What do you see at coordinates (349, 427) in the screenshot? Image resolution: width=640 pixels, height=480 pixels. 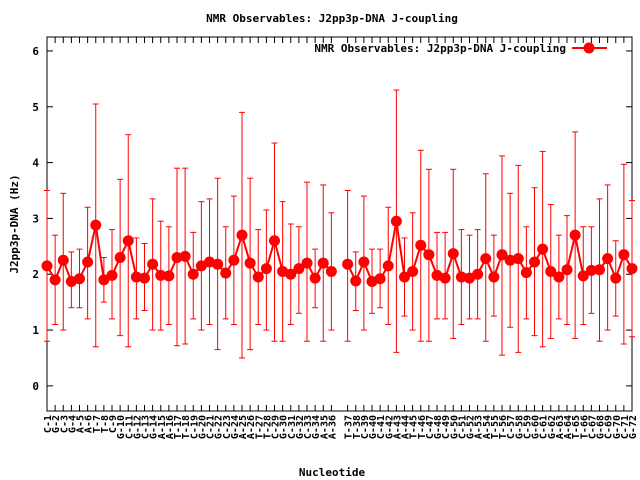 I see `x-tick-label: T-37` at bounding box center [349, 427].